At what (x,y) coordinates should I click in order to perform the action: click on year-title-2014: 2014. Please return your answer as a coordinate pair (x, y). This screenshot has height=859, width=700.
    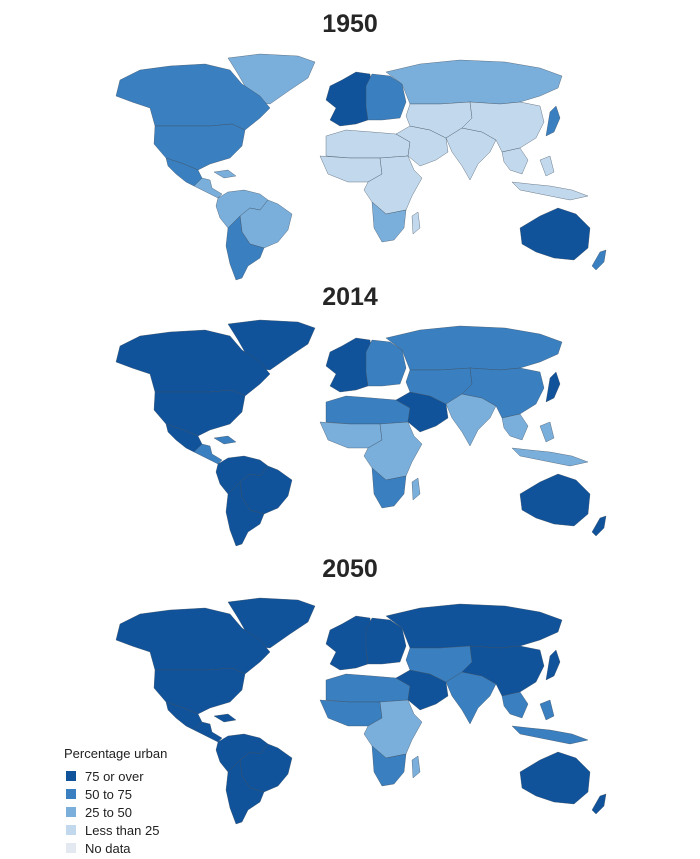
    Looking at the image, I should click on (350, 297).